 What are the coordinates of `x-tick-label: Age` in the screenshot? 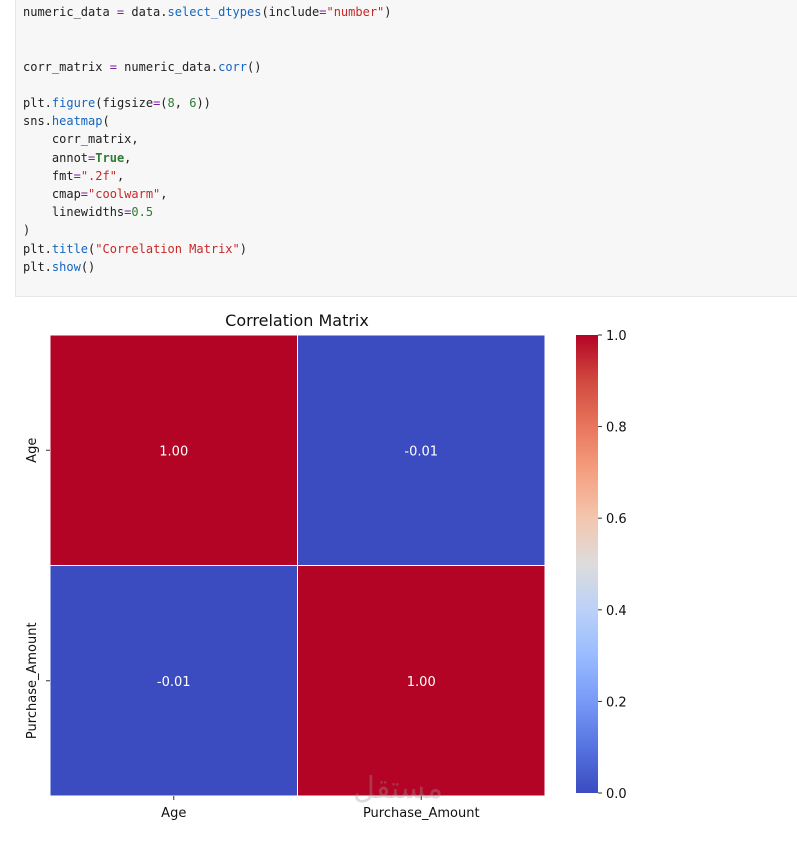 It's located at (173, 813).